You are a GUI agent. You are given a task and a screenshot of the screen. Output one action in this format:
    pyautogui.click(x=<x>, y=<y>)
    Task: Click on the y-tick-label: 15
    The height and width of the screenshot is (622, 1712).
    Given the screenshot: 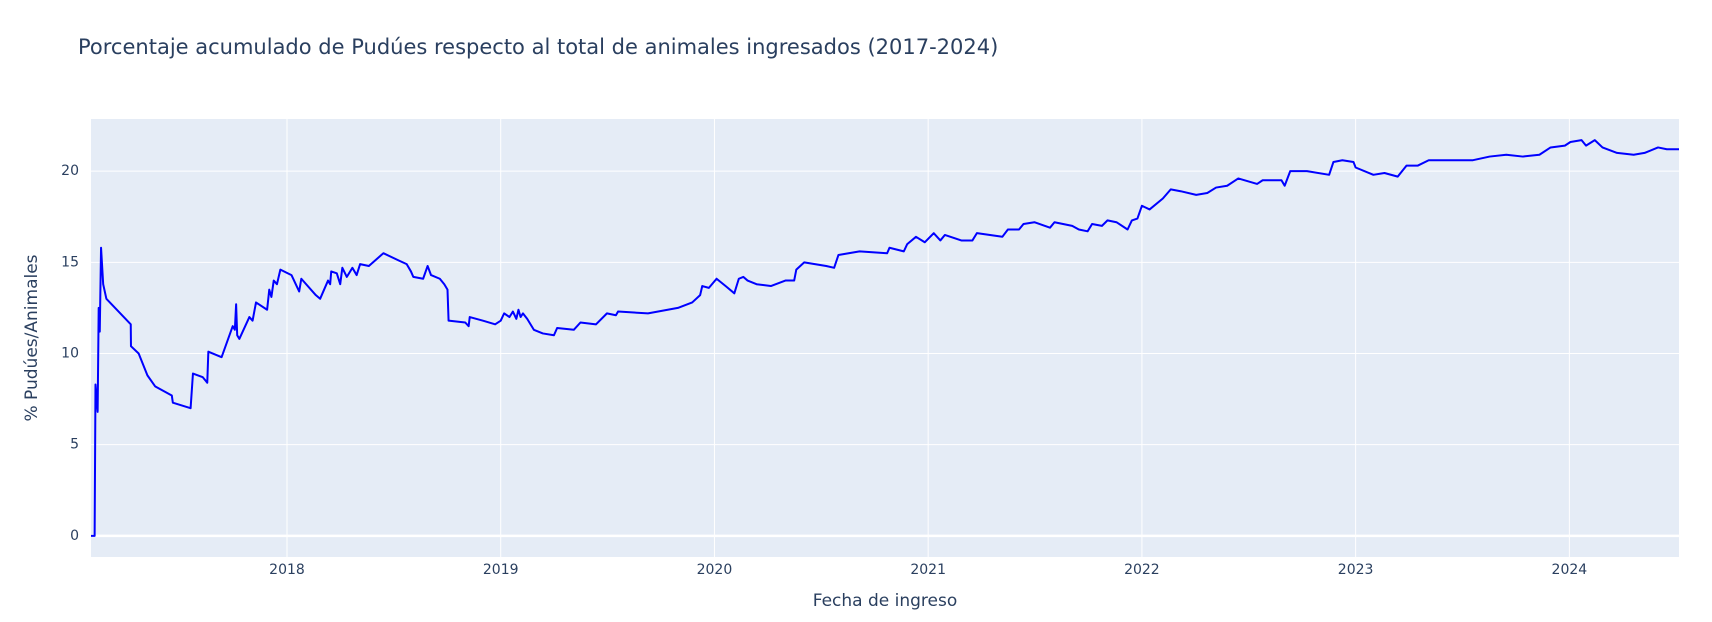 What is the action you would take?
    pyautogui.click(x=70, y=262)
    